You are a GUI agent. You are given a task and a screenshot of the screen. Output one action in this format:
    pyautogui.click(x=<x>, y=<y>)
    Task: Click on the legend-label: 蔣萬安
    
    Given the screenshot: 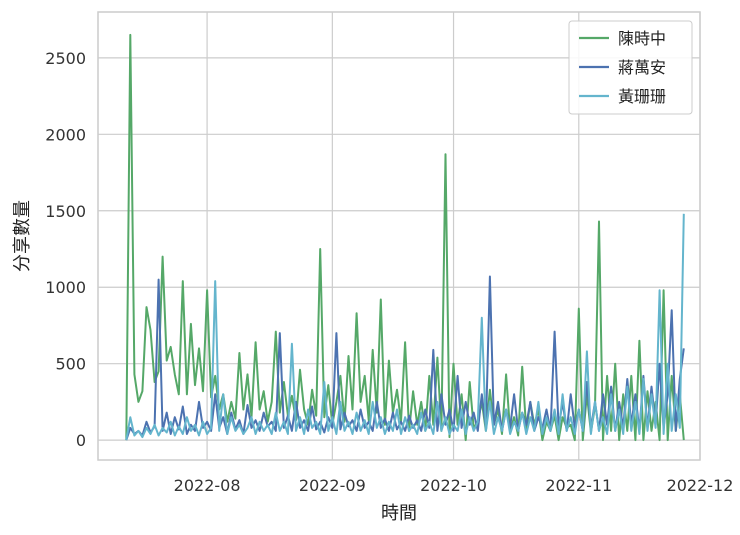 What is the action you would take?
    pyautogui.click(x=642, y=67)
    